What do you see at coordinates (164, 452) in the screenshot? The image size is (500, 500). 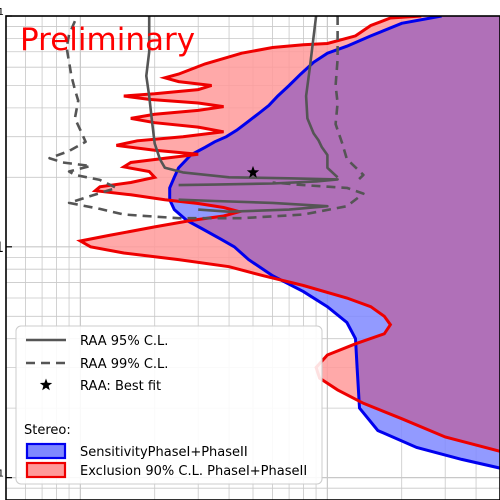 I see `legend-label: SensitivityPhaseI+PhaseII` at bounding box center [164, 452].